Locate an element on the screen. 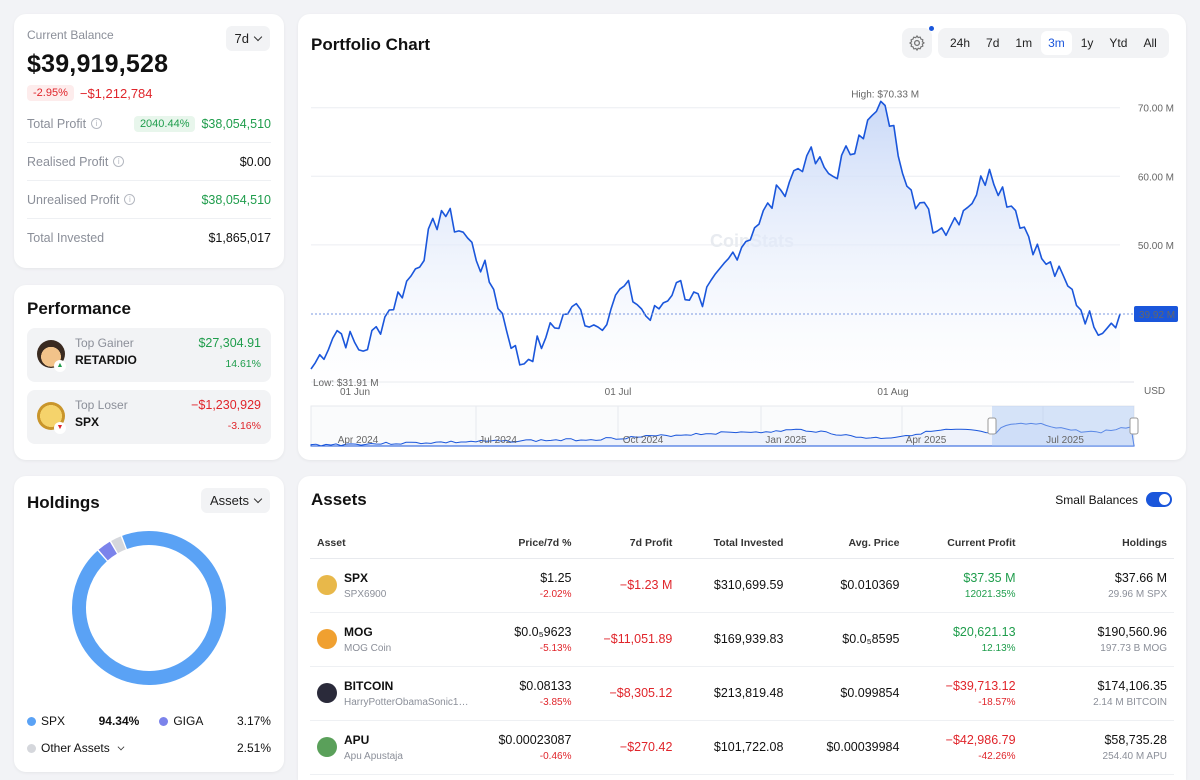 Image resolution: width=1200 pixels, height=780 pixels. column-header: Holdings is located at coordinates (1098, 543).